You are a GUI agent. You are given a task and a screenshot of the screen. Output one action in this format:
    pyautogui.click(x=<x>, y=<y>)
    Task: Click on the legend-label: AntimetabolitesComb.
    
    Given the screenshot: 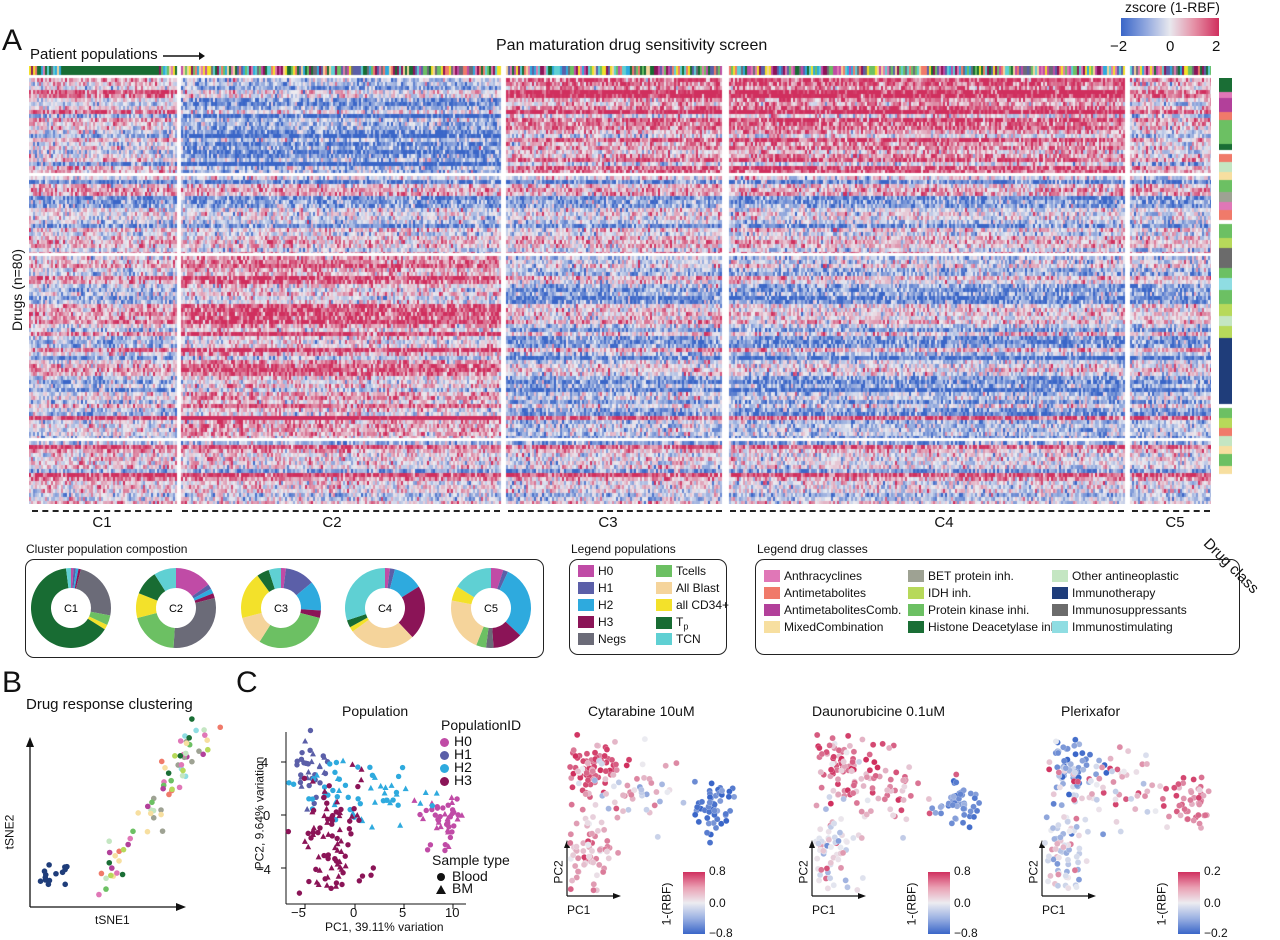 What is the action you would take?
    pyautogui.click(x=843, y=610)
    